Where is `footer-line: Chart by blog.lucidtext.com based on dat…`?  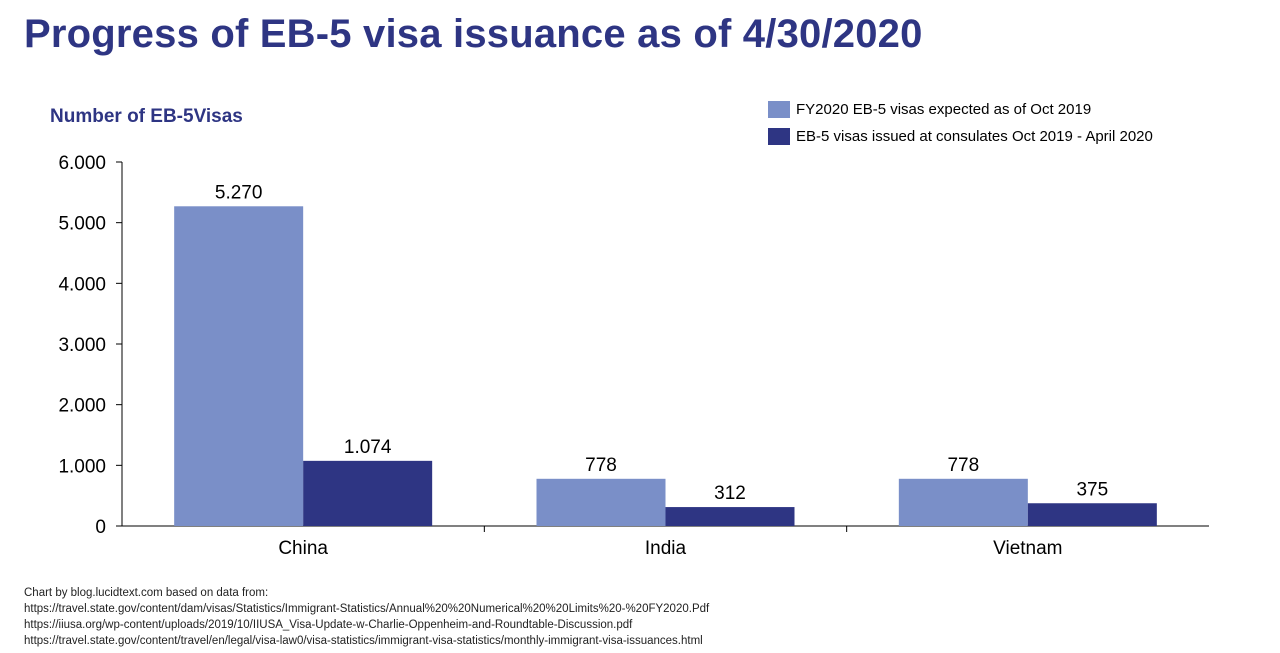 footer-line: Chart by blog.lucidtext.com based on dat… is located at coordinates (146, 593).